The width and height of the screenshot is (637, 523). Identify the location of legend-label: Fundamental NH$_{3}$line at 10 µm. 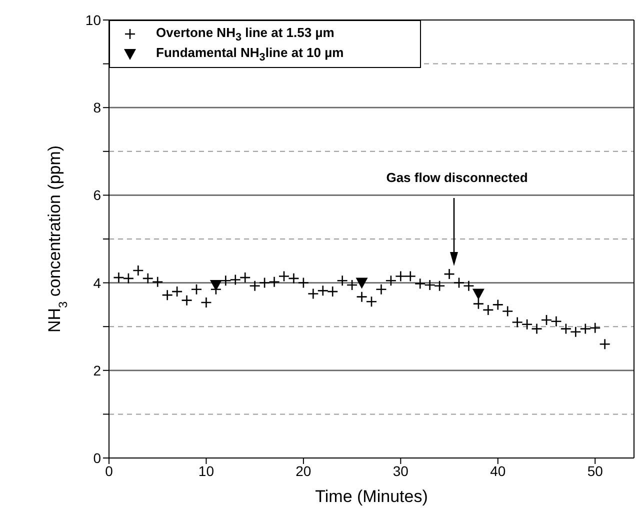
(250, 54).